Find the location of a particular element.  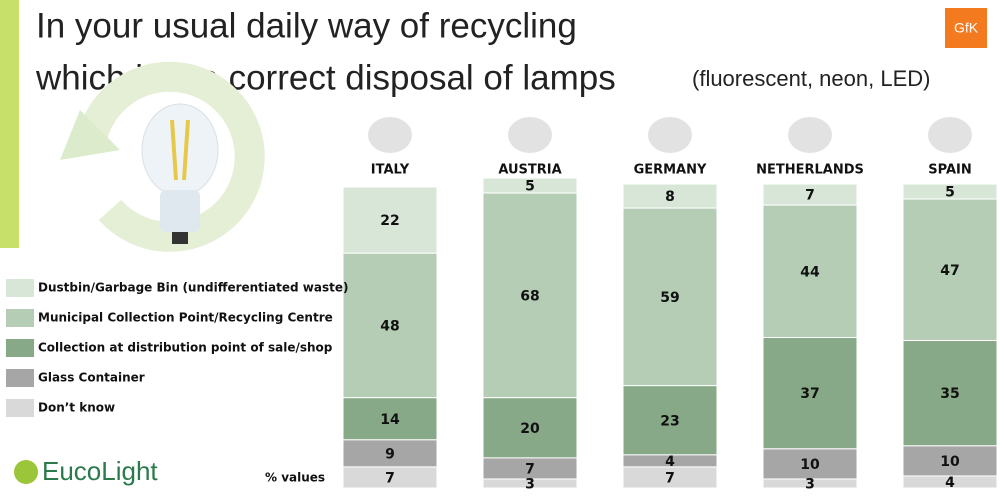

lamp-icon is located at coordinates (162, 156).